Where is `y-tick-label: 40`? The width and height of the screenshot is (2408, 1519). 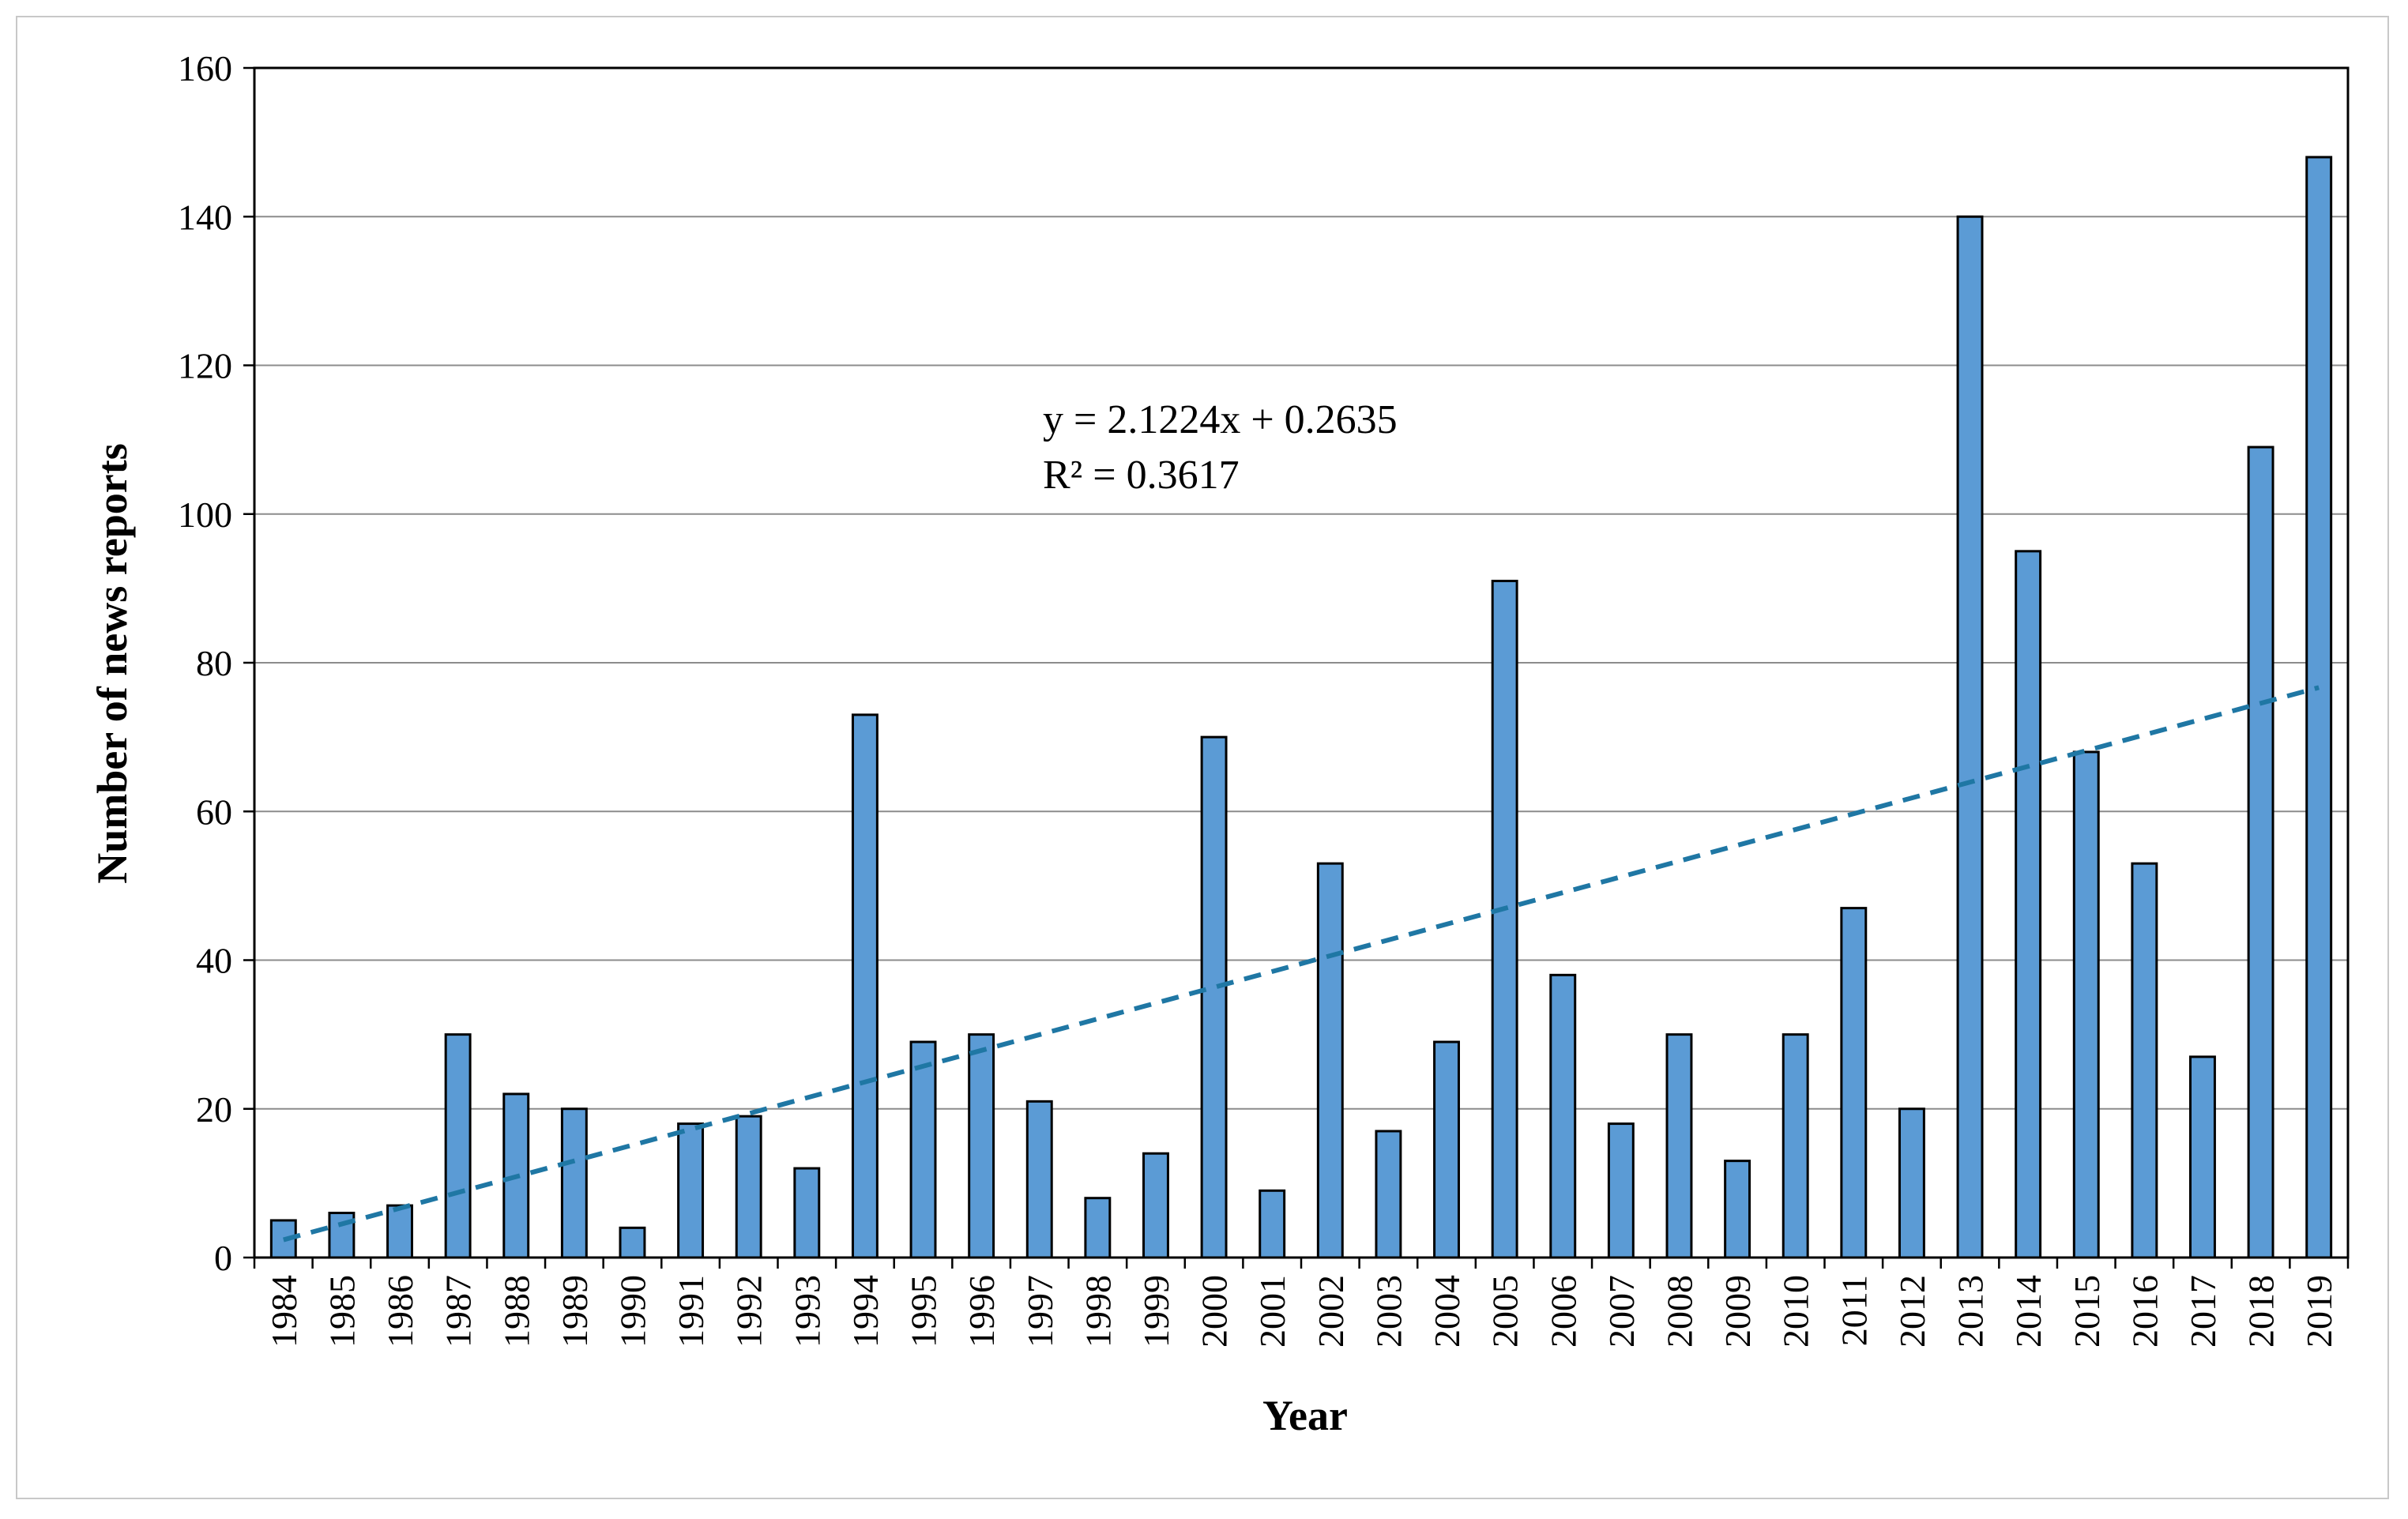
y-tick-label: 40 is located at coordinates (214, 961).